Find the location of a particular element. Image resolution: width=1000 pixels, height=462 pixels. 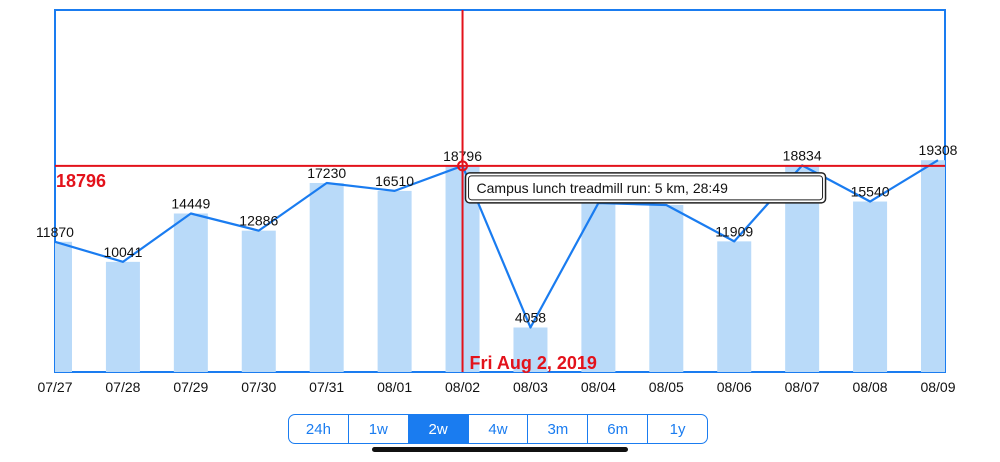

range-option-6m: 6m is located at coordinates (617, 429).